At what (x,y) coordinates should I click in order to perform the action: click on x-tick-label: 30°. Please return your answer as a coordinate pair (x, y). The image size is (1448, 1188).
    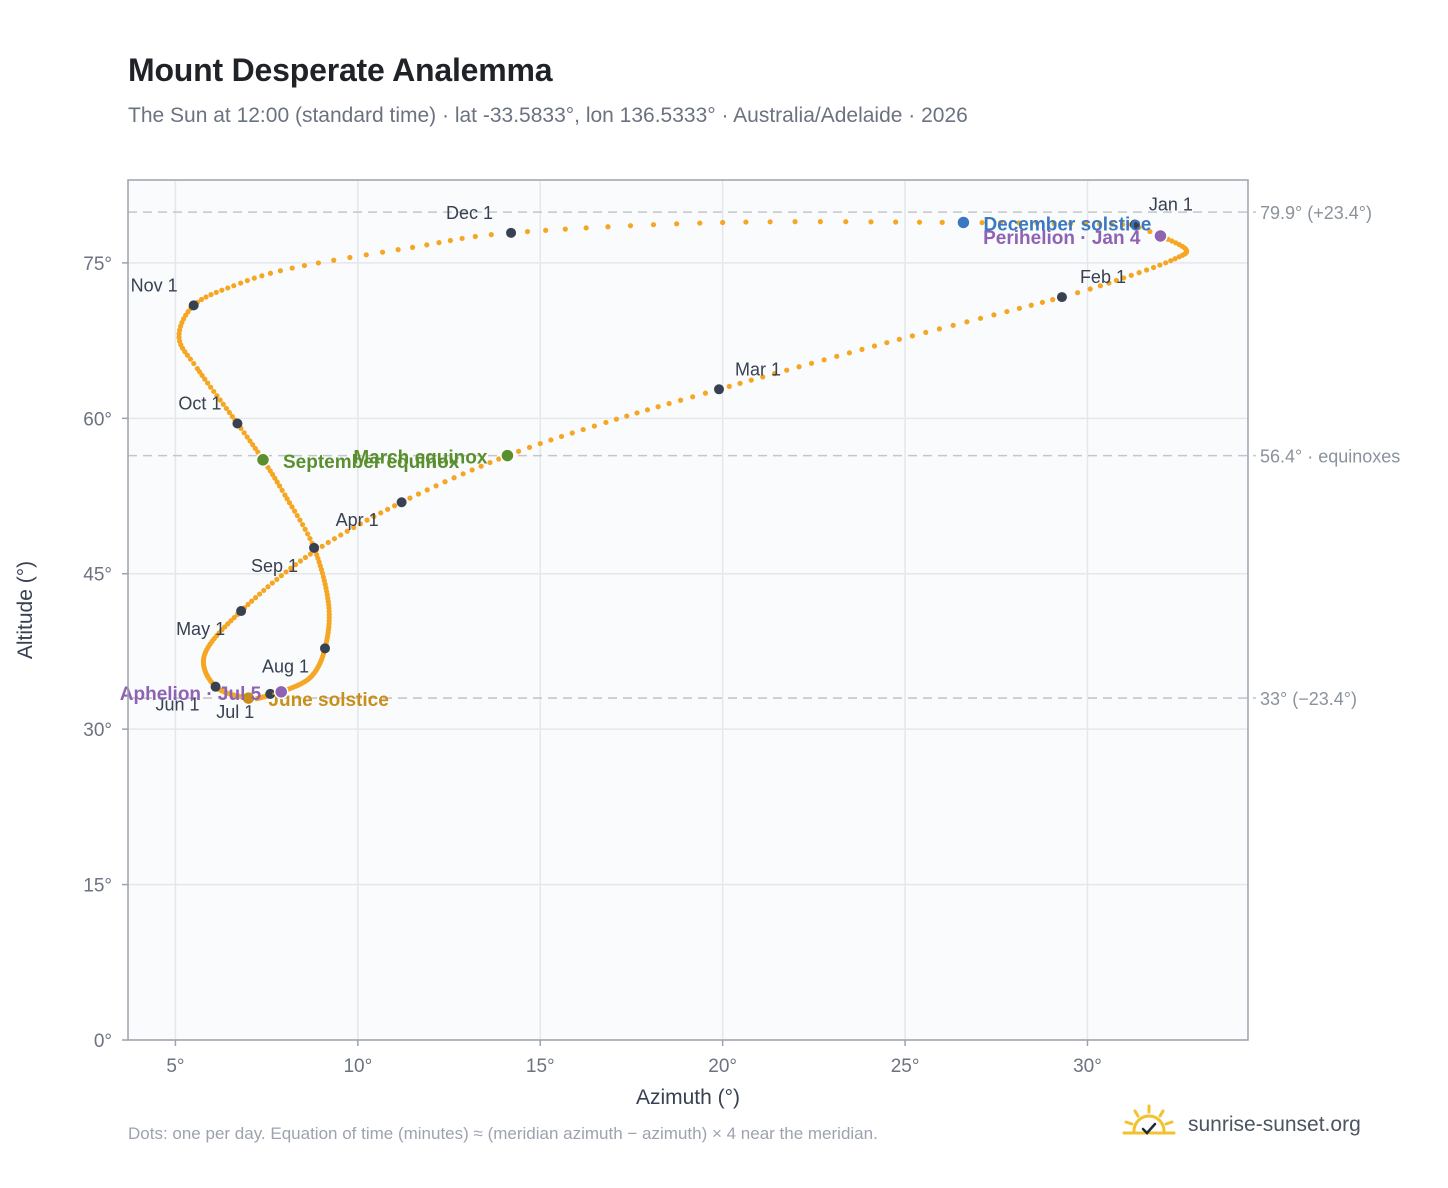
    Looking at the image, I should click on (1087, 1066).